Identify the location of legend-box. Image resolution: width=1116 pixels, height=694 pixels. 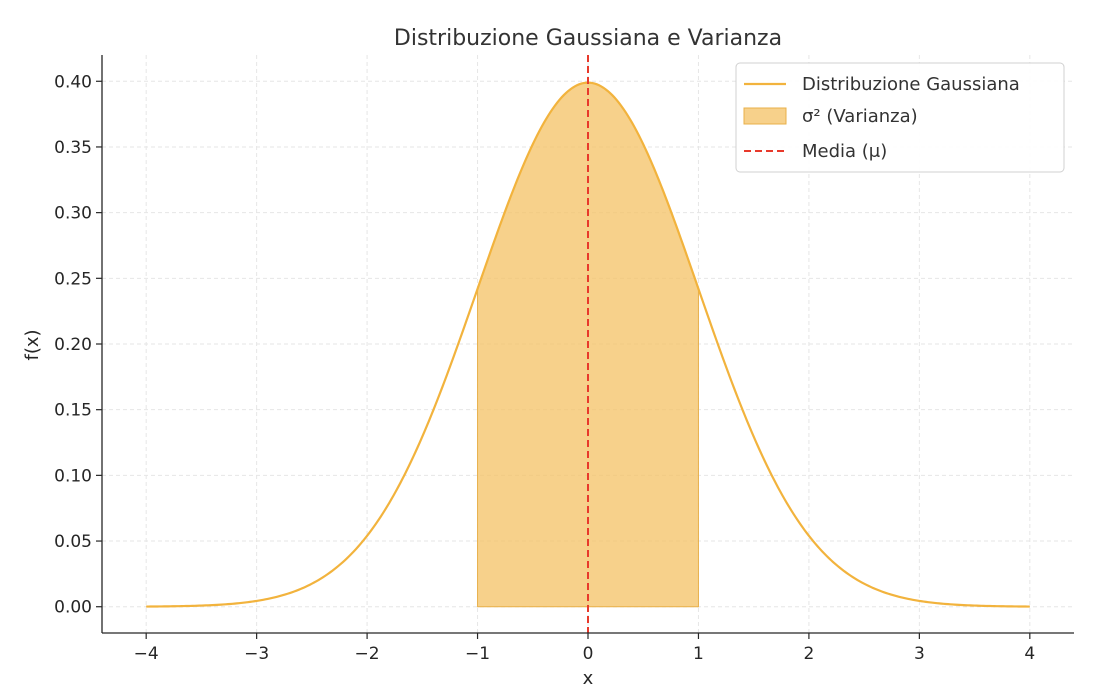
(900, 117).